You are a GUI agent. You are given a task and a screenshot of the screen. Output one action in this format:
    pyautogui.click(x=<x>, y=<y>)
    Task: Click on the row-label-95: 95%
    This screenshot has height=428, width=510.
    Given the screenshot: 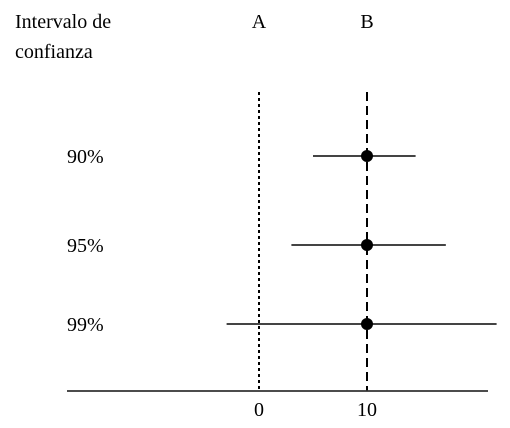 What is the action you would take?
    pyautogui.click(x=85, y=246)
    